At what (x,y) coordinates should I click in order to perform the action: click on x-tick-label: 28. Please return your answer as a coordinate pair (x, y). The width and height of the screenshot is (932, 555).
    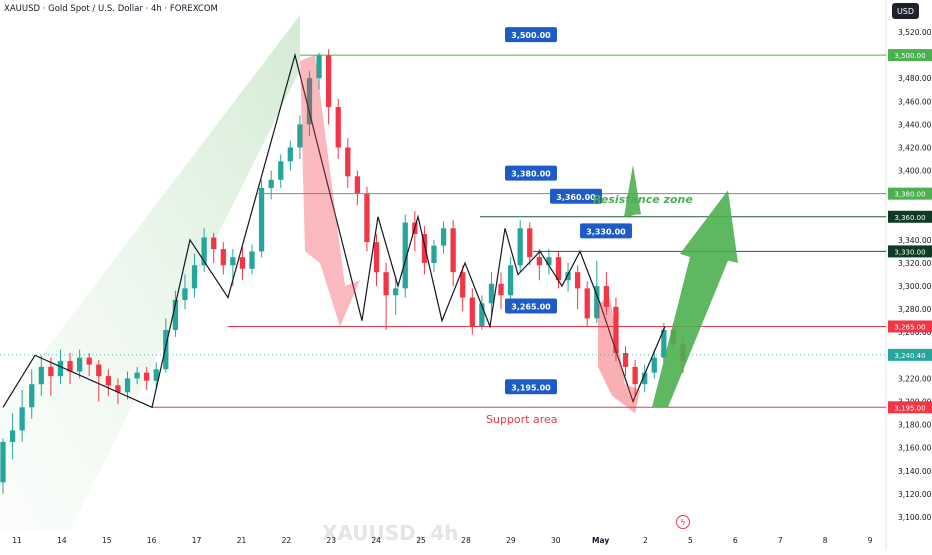
    Looking at the image, I should click on (466, 540).